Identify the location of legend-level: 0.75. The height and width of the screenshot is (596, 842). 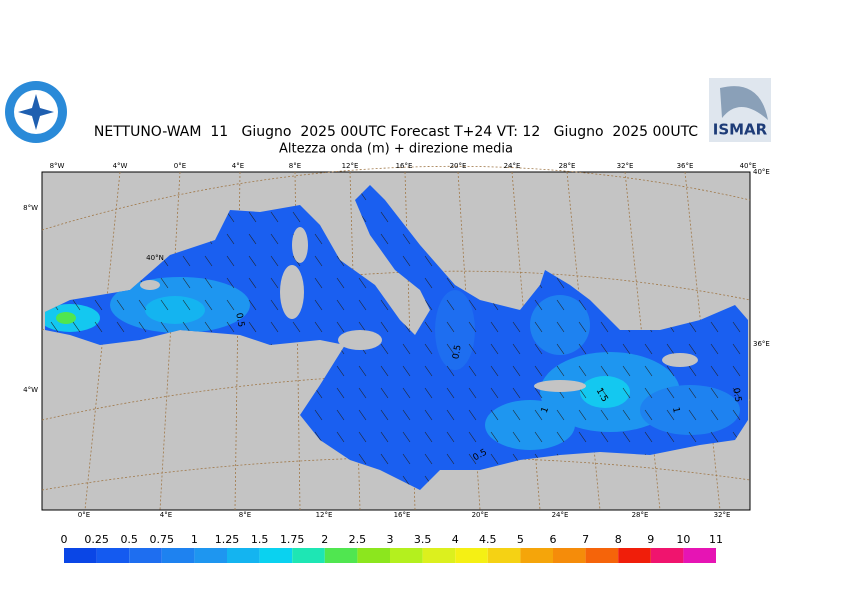
(162, 539).